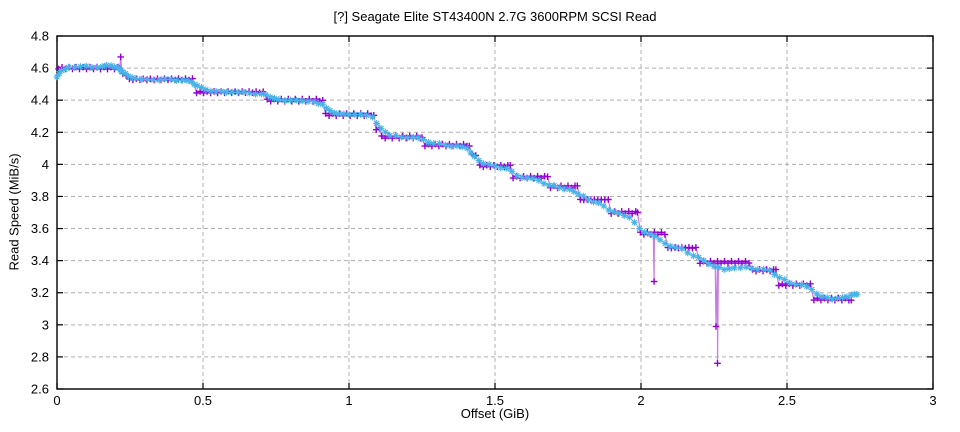 The height and width of the screenshot is (432, 960). I want to click on y-tick-label: 4.8, so click(40, 36).